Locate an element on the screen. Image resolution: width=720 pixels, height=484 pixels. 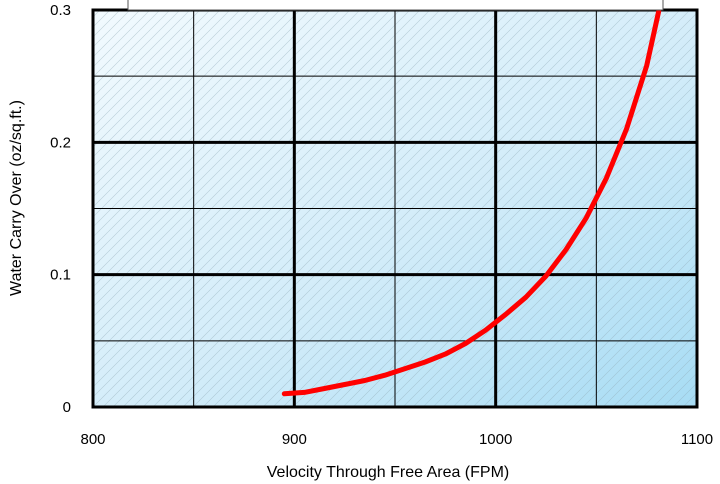
x-axis-ticks: 800 900 1000 1100 is located at coordinates (396, 439).